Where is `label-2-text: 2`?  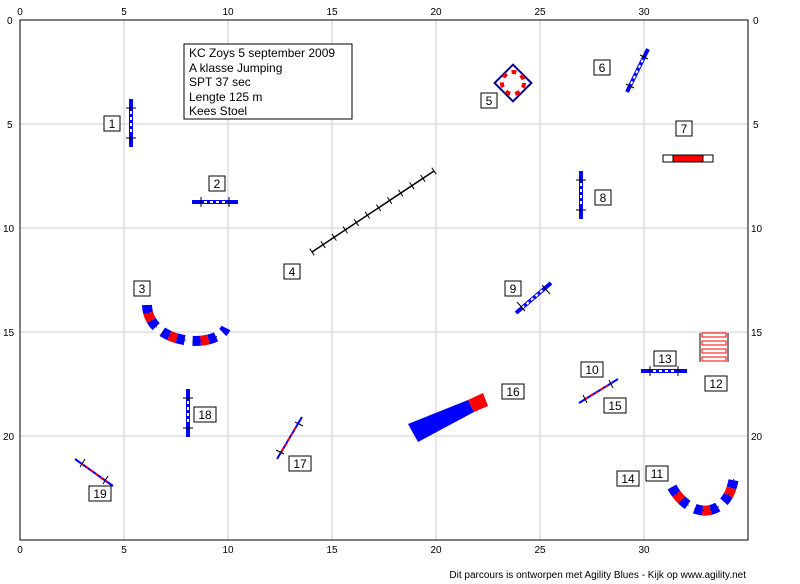
label-2-text: 2 is located at coordinates (217, 184).